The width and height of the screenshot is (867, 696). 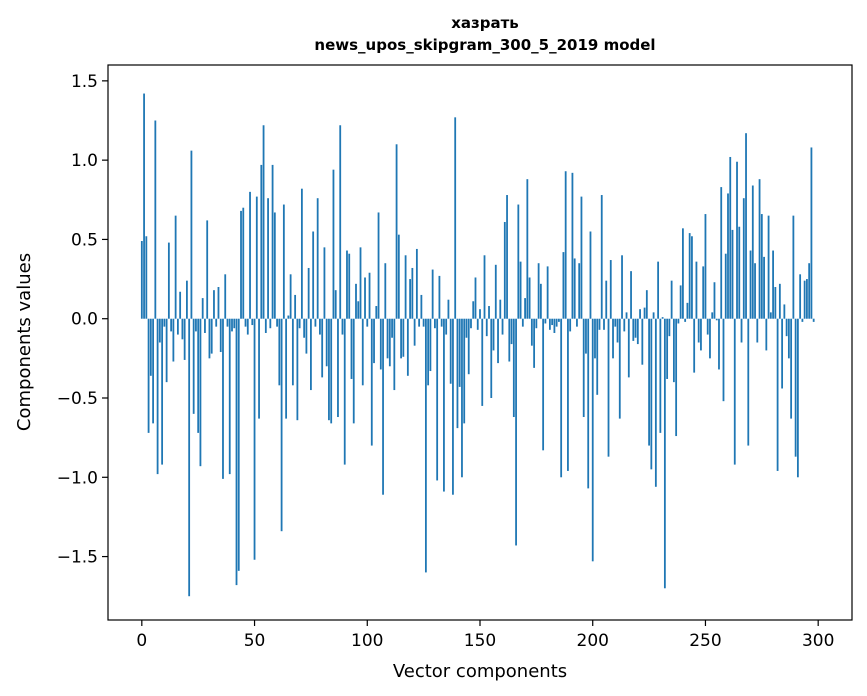 What do you see at coordinates (480, 641) in the screenshot?
I see `x-tick-label: 150` at bounding box center [480, 641].